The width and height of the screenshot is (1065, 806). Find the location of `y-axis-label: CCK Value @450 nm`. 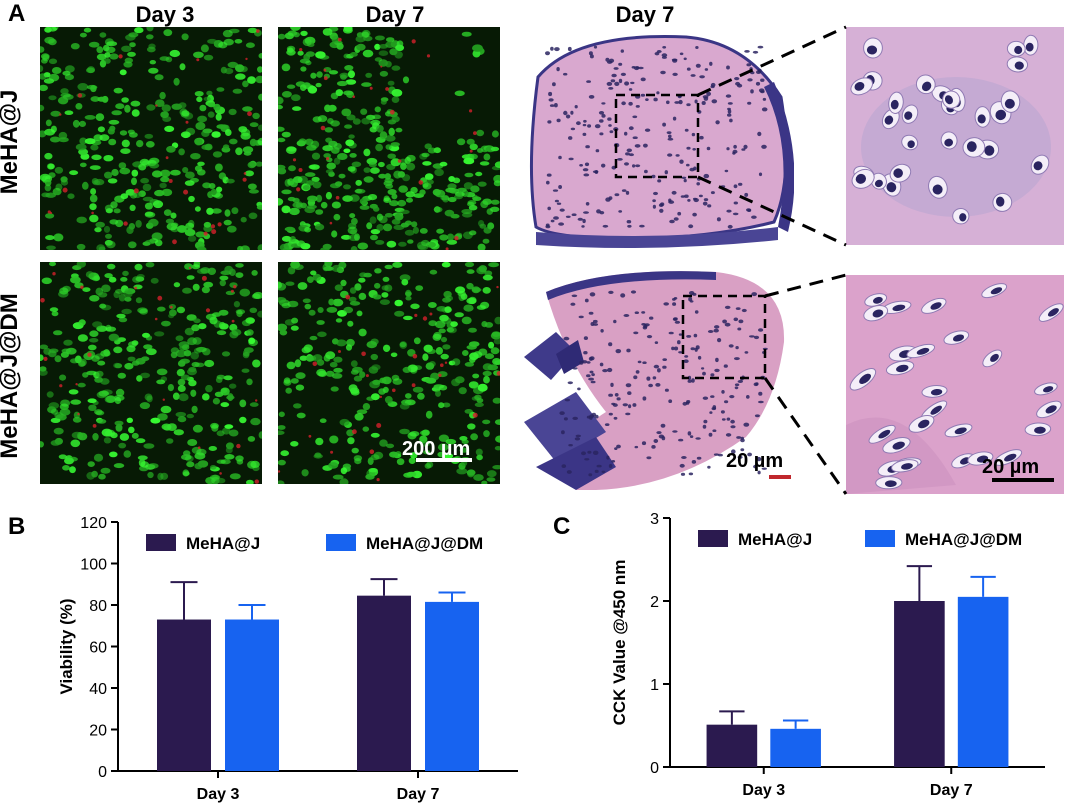

y-axis-label: CCK Value @450 nm is located at coordinates (619, 643).